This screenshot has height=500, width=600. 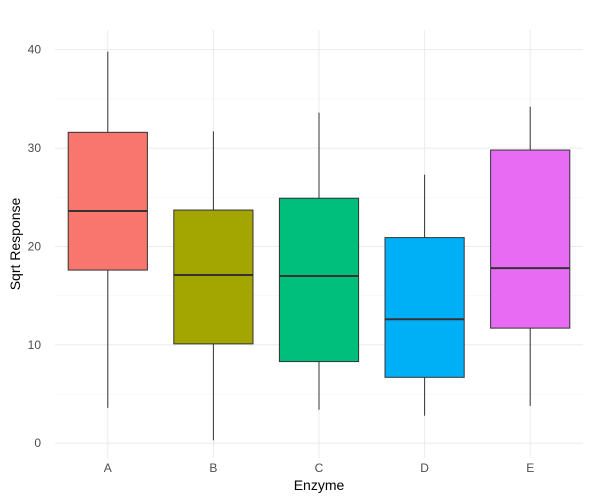 What do you see at coordinates (35, 50) in the screenshot?
I see `y-tick-label: 40` at bounding box center [35, 50].